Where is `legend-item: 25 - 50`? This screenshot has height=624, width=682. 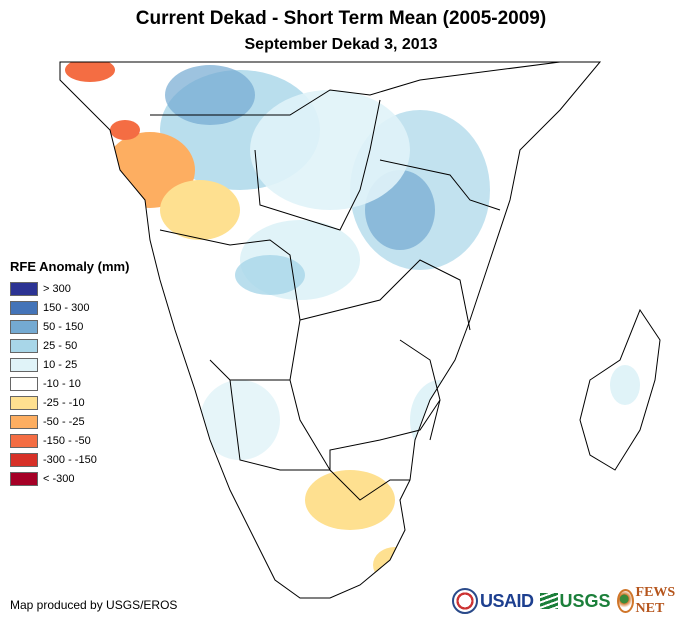
legend-item: 25 - 50 is located at coordinates (69, 345).